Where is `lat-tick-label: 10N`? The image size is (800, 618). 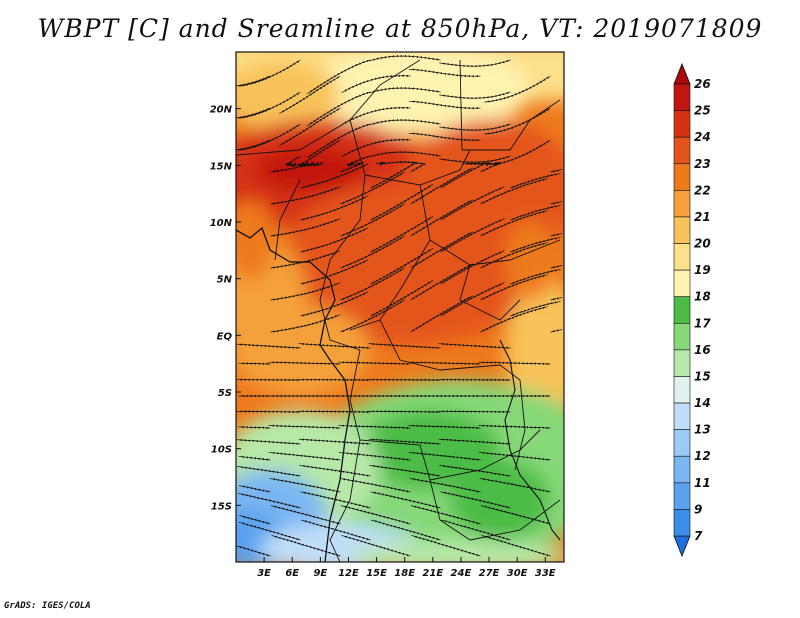
lat-tick-label: 10N is located at coordinates (221, 223).